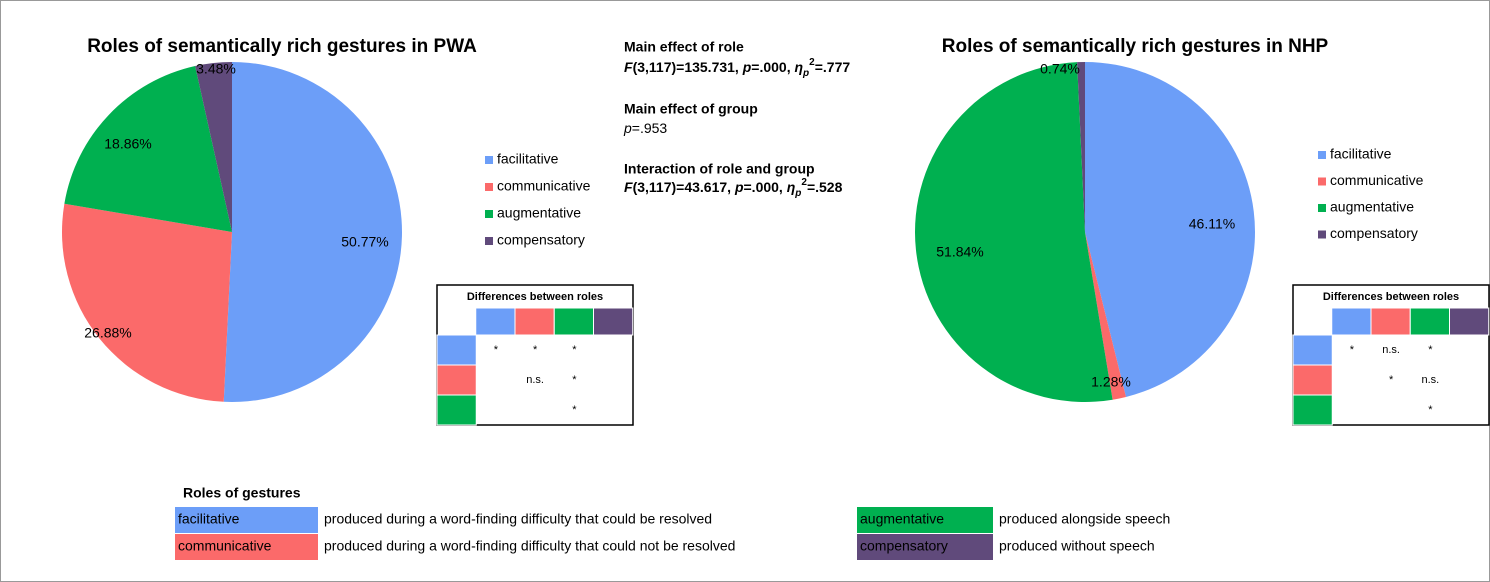 The image size is (1490, 582). What do you see at coordinates (1212, 224) in the screenshot?
I see `slice-label: 46.11%` at bounding box center [1212, 224].